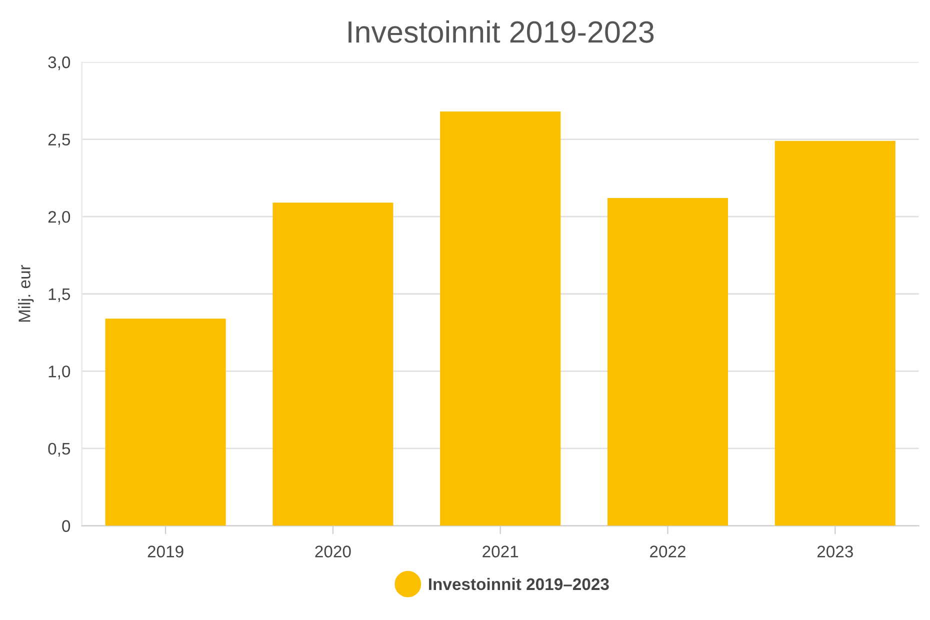  What do you see at coordinates (333, 552) in the screenshot?
I see `x-tick-label: 2020` at bounding box center [333, 552].